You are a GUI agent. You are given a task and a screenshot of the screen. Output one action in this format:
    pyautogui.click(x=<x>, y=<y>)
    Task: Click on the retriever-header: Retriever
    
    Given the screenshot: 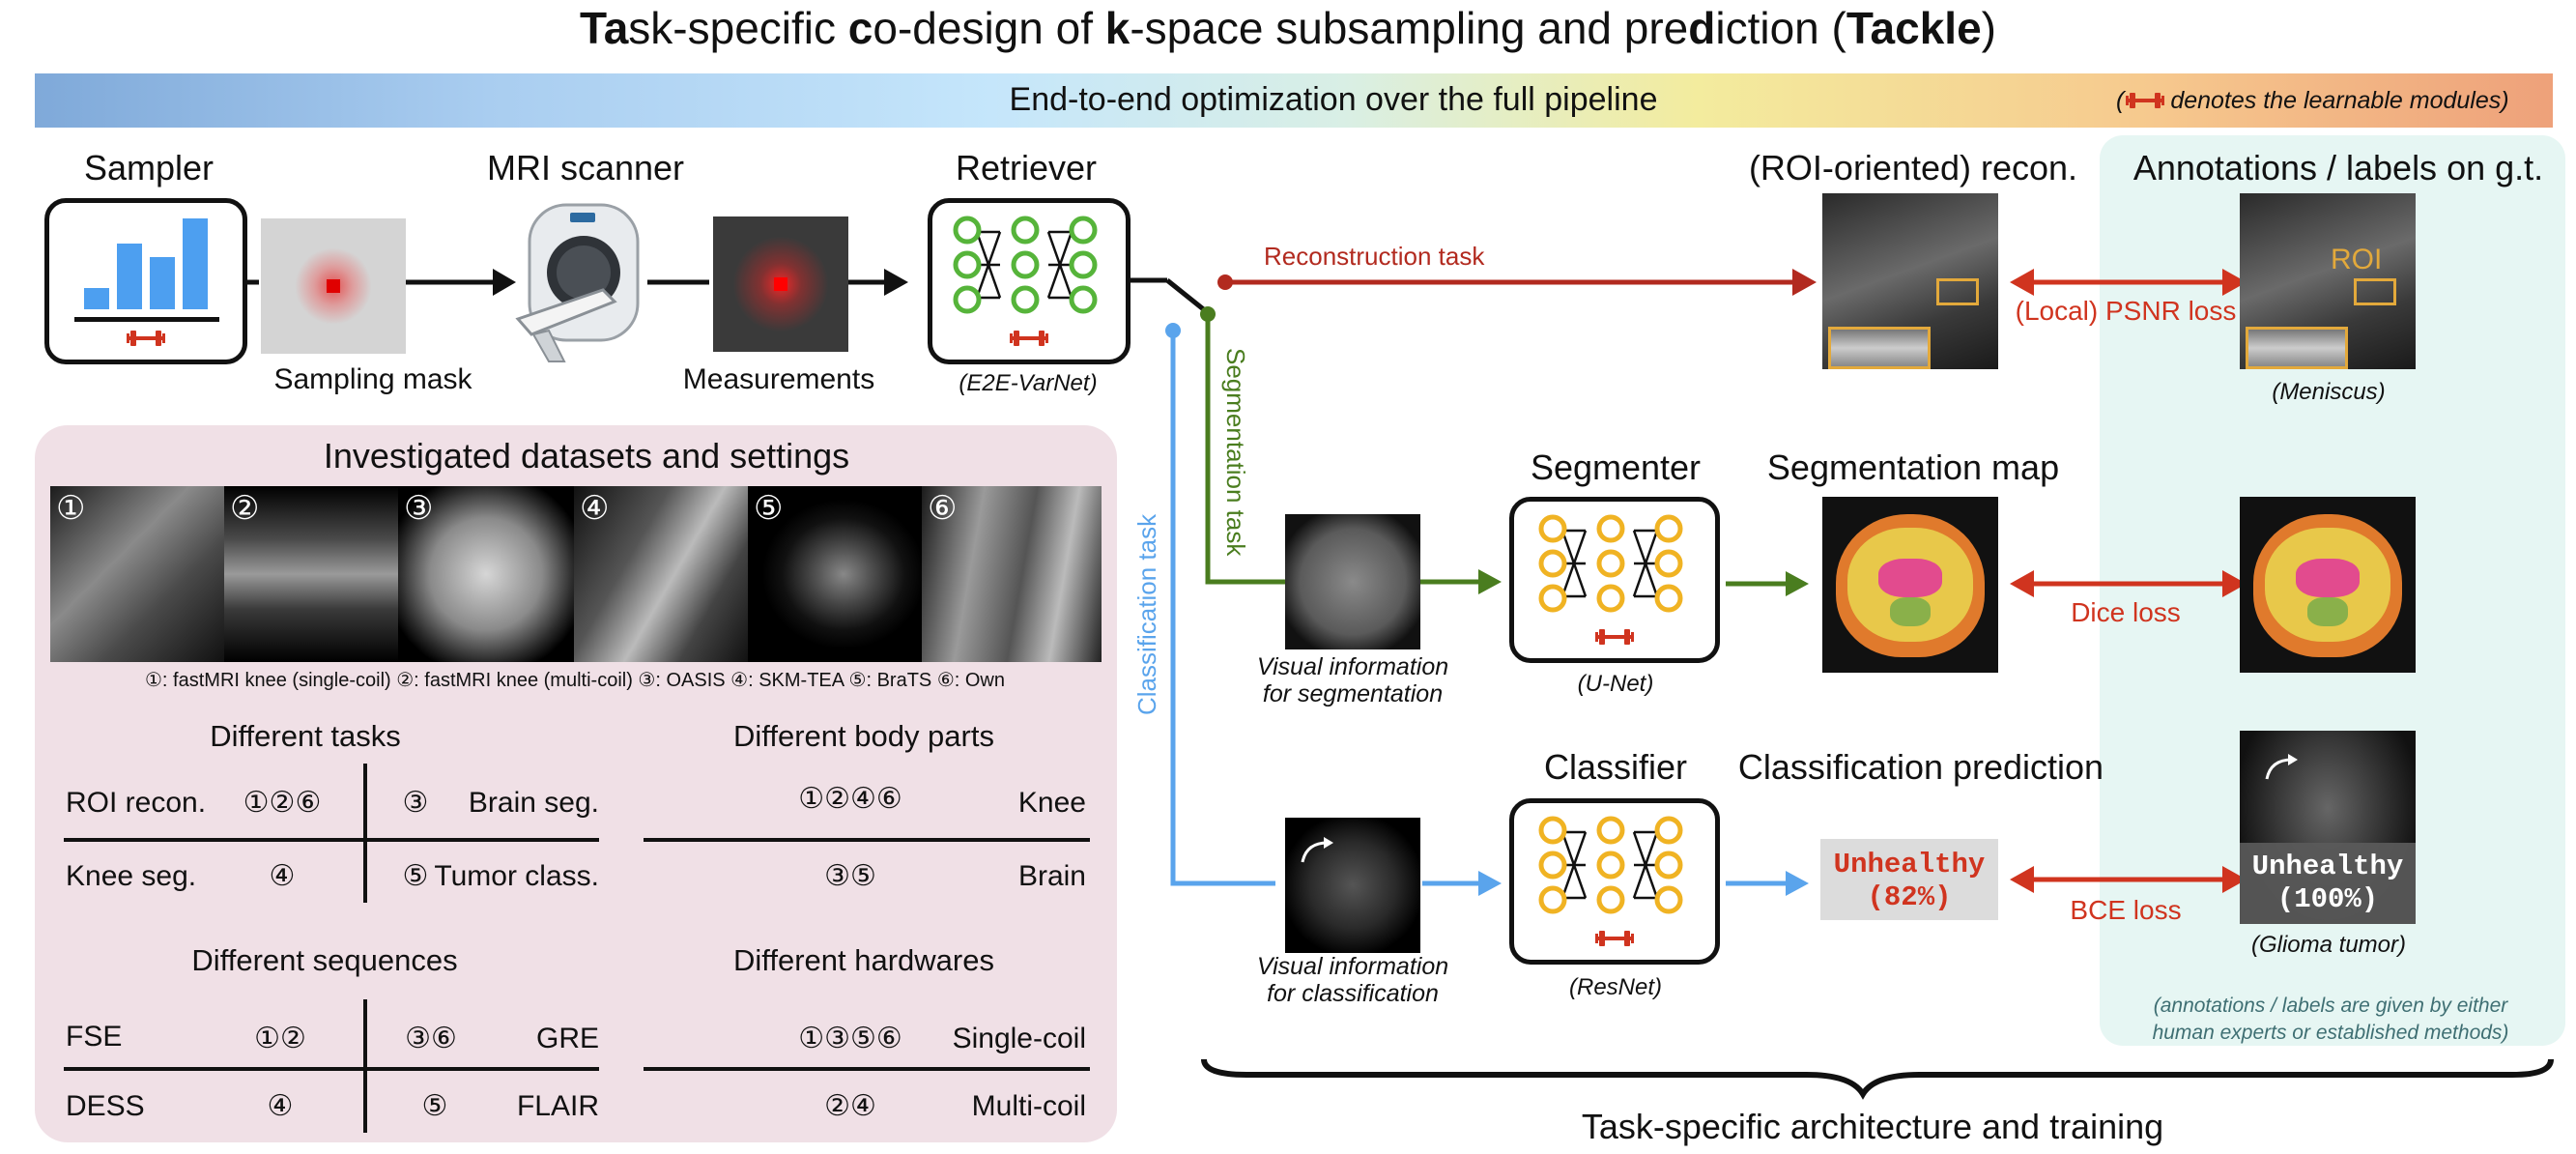 What is the action you would take?
    pyautogui.click(x=1027, y=168)
    